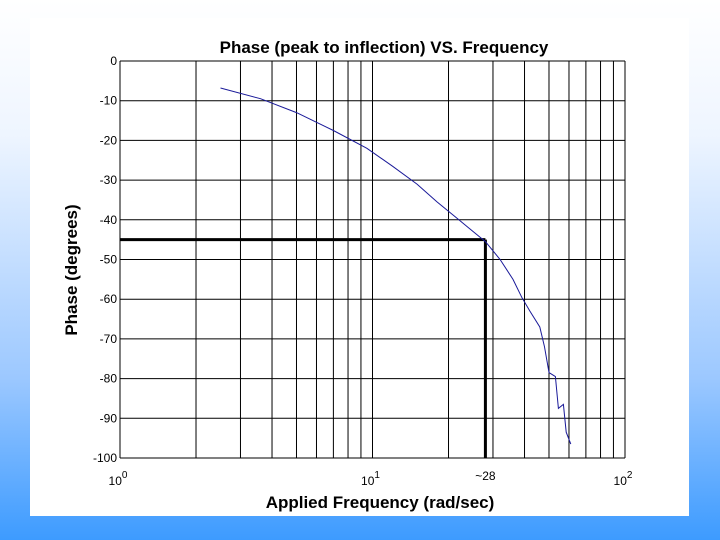 Image resolution: width=720 pixels, height=540 pixels. What do you see at coordinates (109, 220) in the screenshot?
I see `y-tick-label: -40` at bounding box center [109, 220].